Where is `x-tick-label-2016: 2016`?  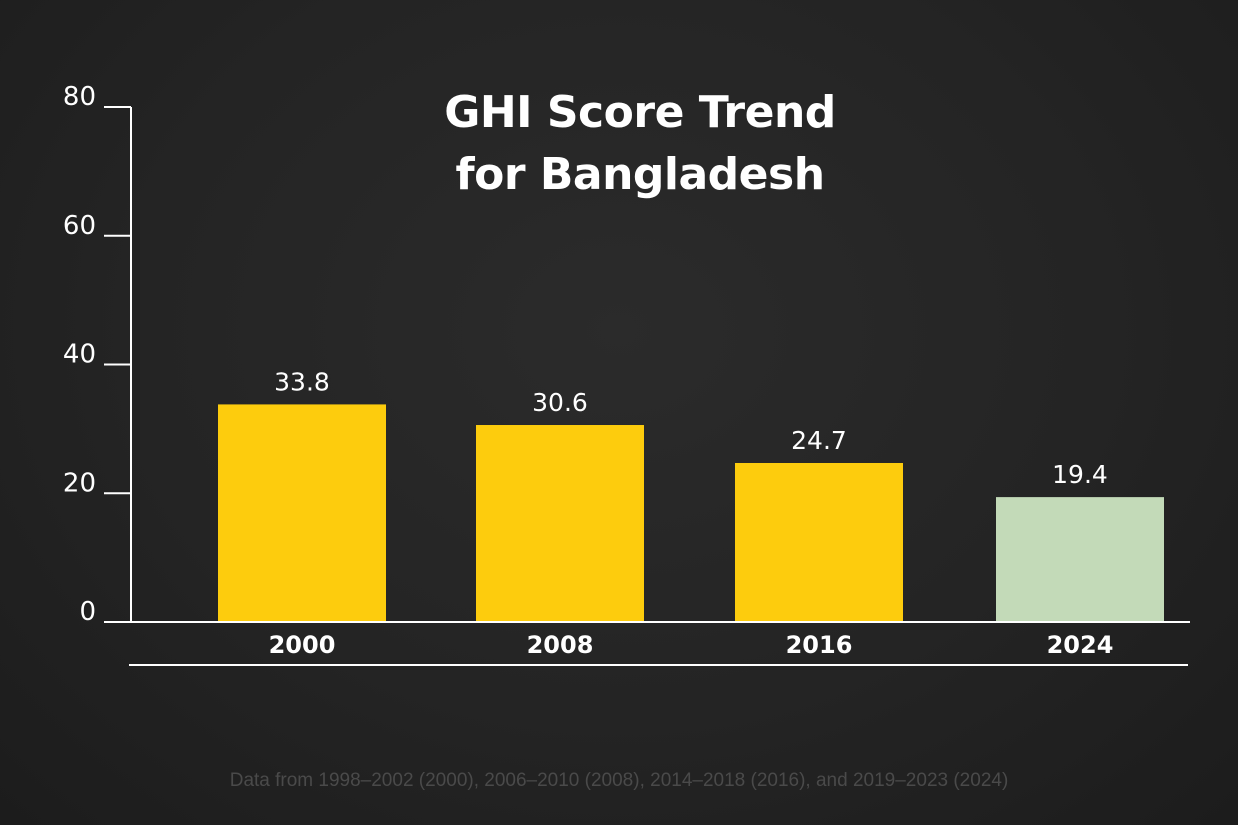 x-tick-label-2016: 2016 is located at coordinates (819, 645).